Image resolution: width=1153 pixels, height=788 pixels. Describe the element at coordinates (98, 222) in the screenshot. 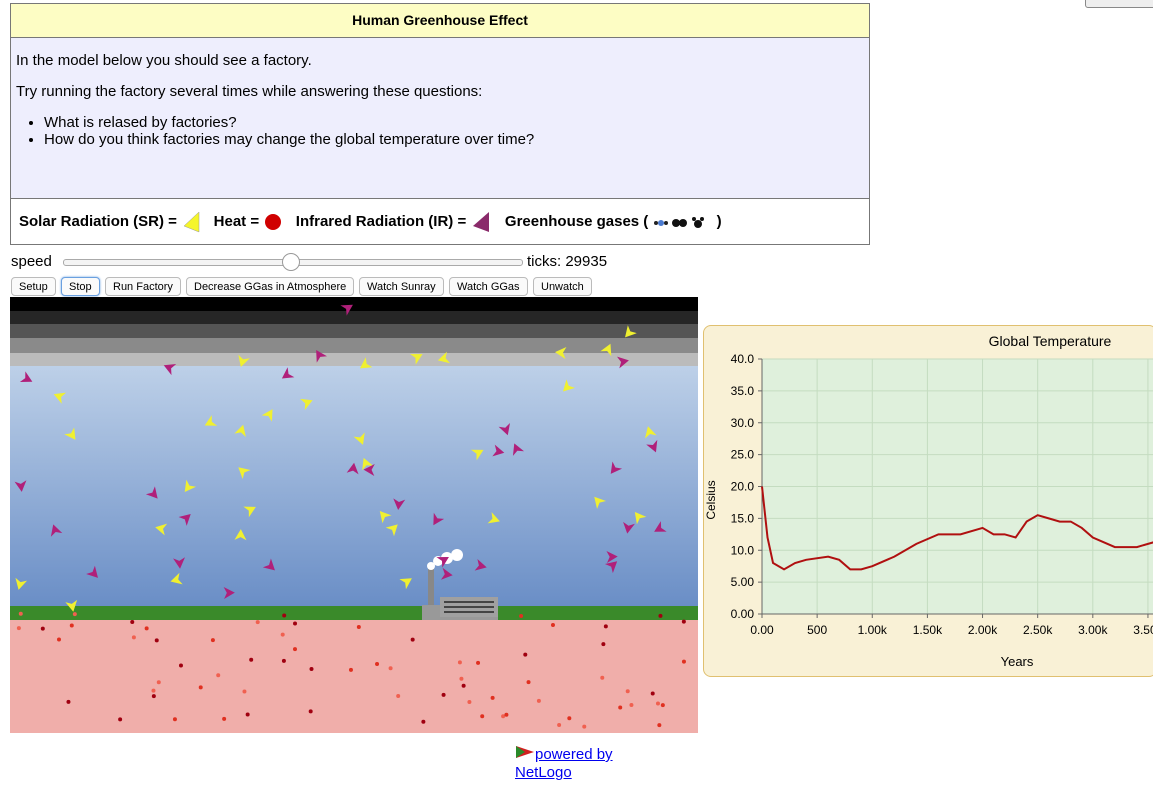

I see `legend-label: Solar Radiation (SR) =` at that location.